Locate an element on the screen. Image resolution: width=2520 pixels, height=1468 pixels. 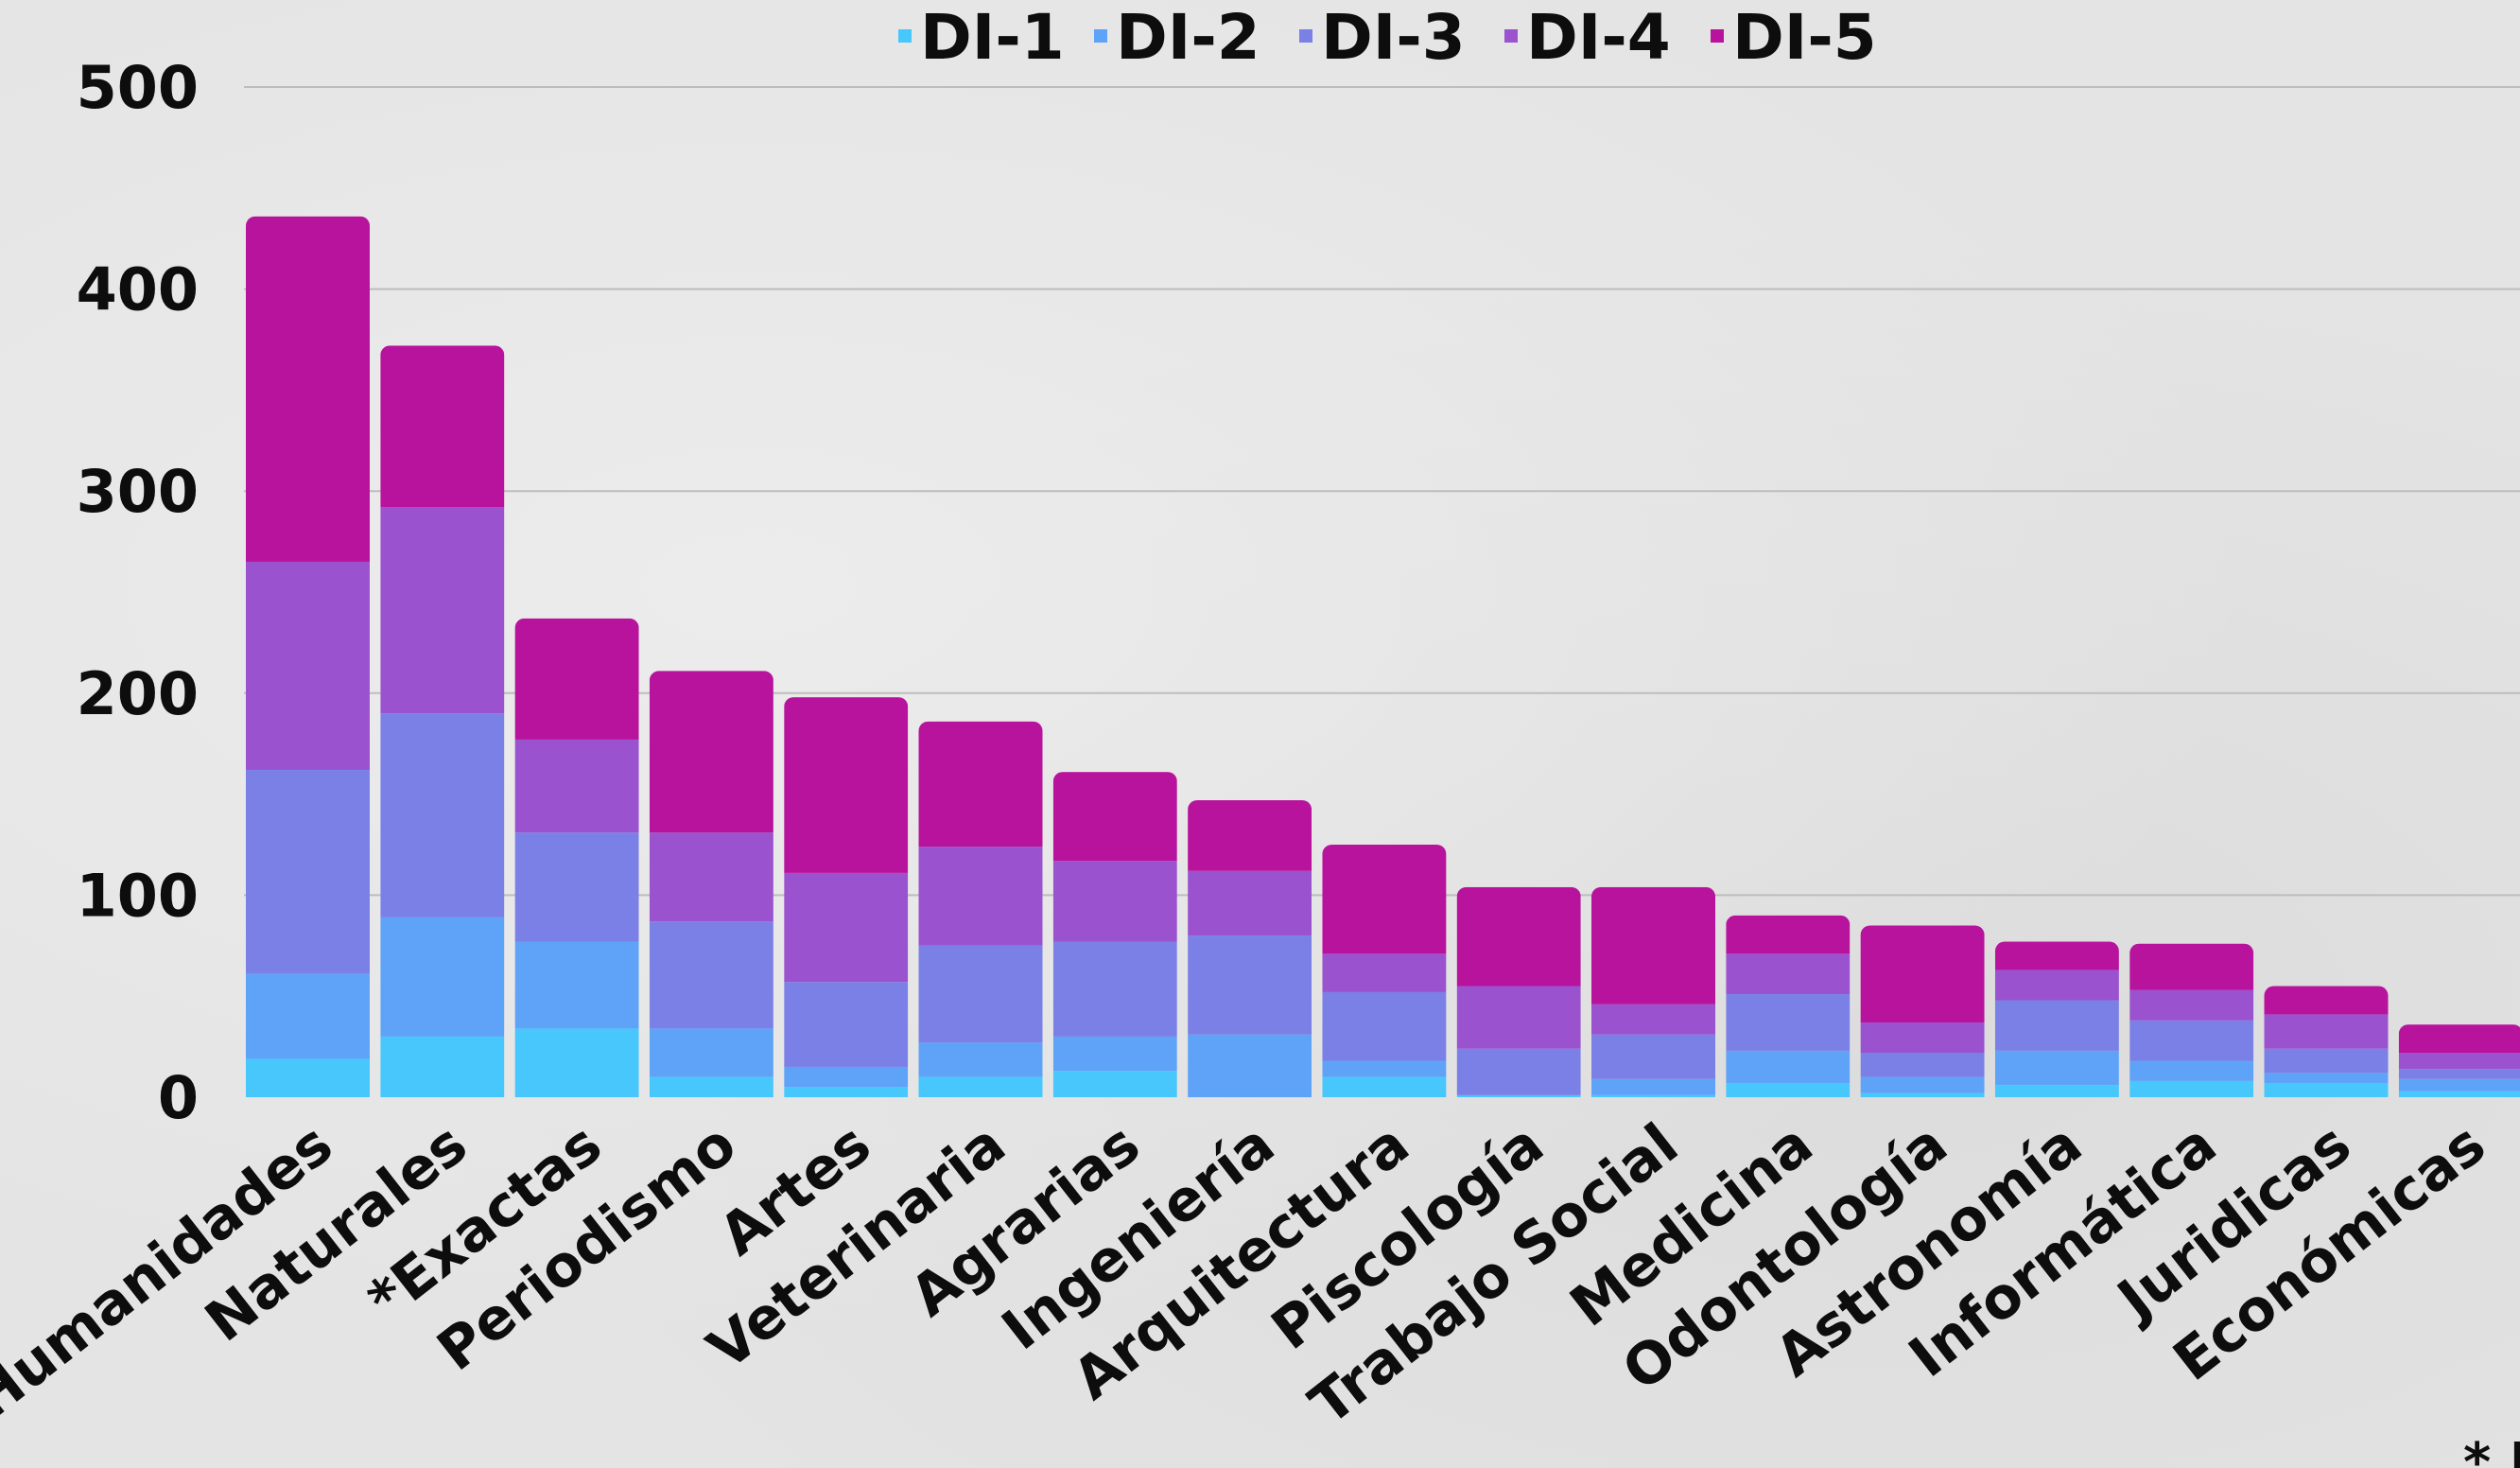
legend: DI-1 DI-2 DI-3 DI-4 DI-5 is located at coordinates (1388, 37).